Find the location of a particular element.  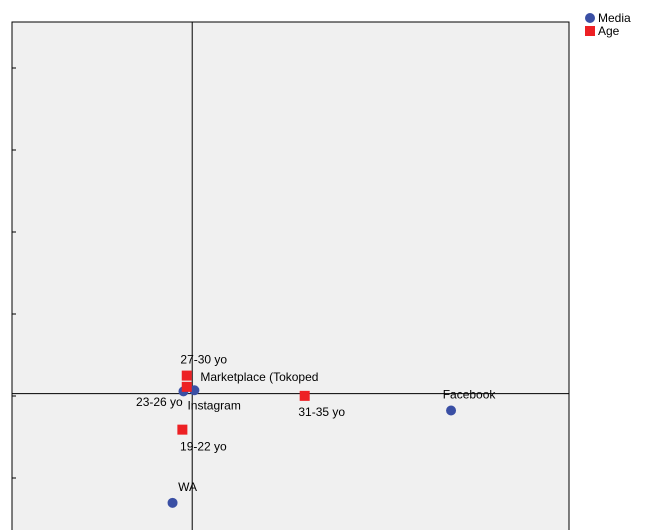

media-point-wa is located at coordinates (172, 502).